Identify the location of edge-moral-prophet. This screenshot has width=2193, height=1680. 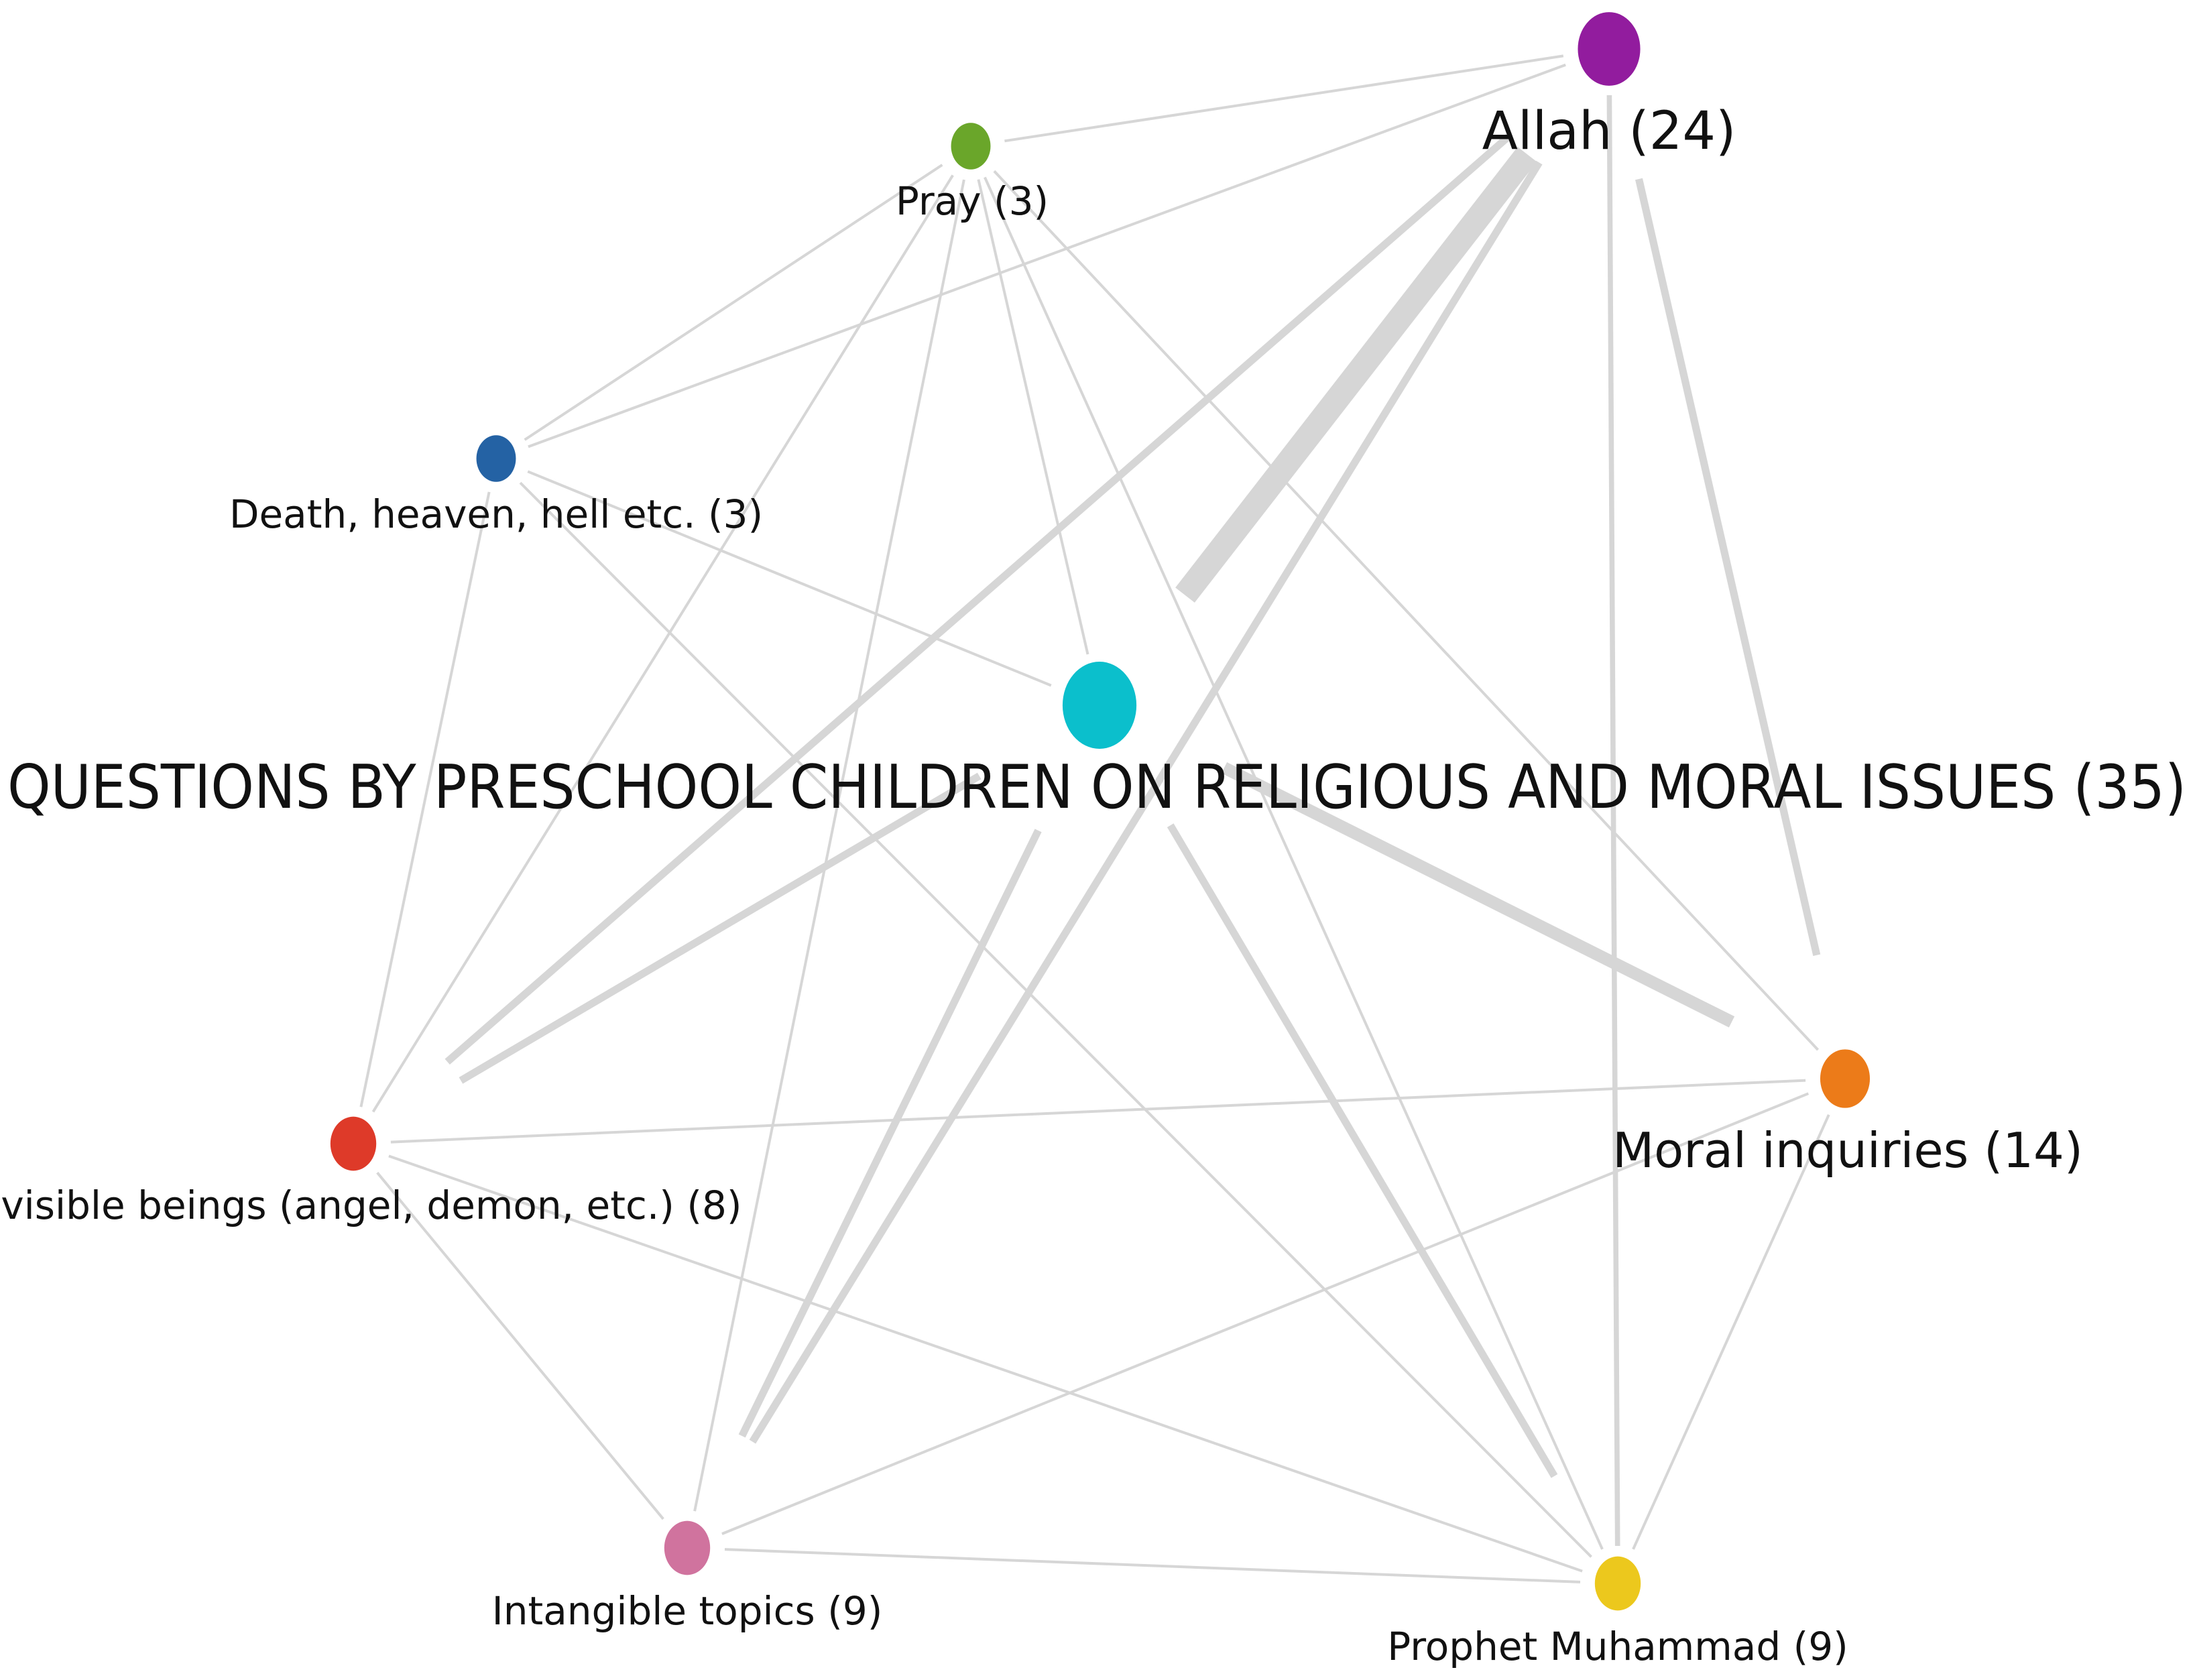
(1731, 1332).